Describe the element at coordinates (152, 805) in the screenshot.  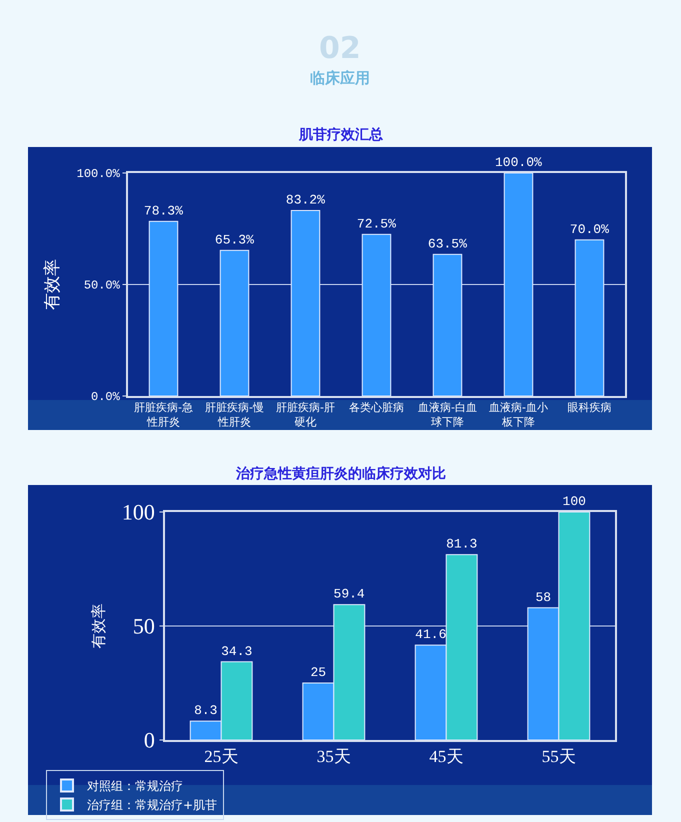
I see `legend-label: 治疗组：常规治疗+肌苷` at that location.